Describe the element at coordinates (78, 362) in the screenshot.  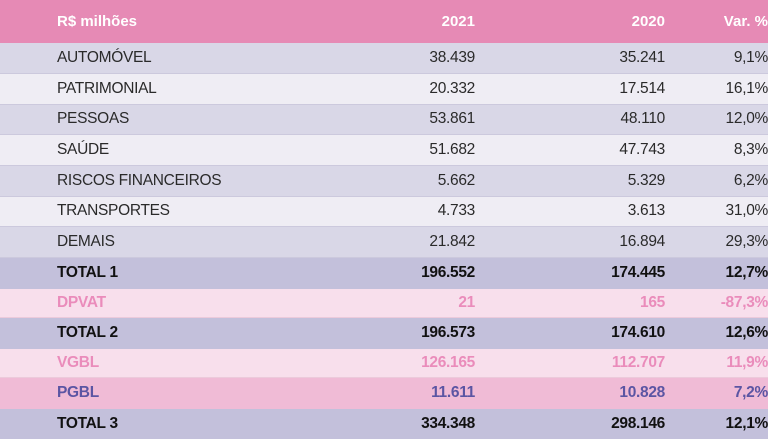
I see `row-label: VGBL` at that location.